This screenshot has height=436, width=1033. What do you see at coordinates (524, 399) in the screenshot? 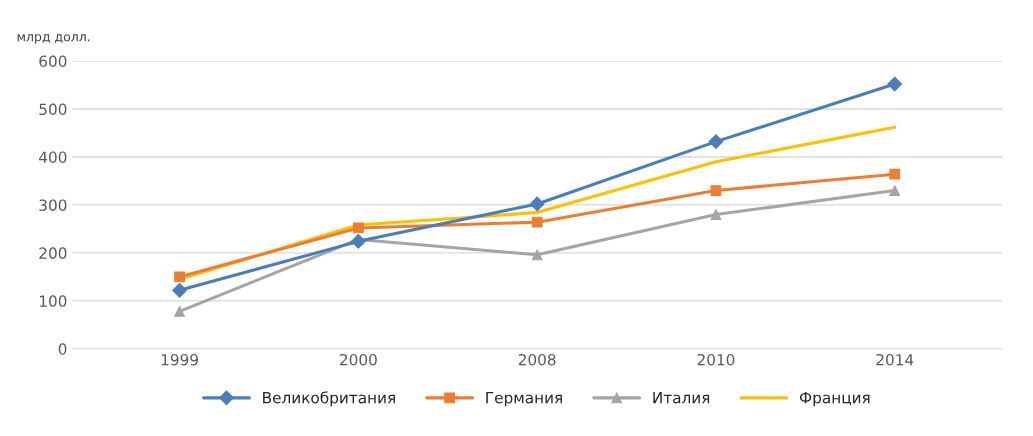
I see `legend-label: Германия` at bounding box center [524, 399].